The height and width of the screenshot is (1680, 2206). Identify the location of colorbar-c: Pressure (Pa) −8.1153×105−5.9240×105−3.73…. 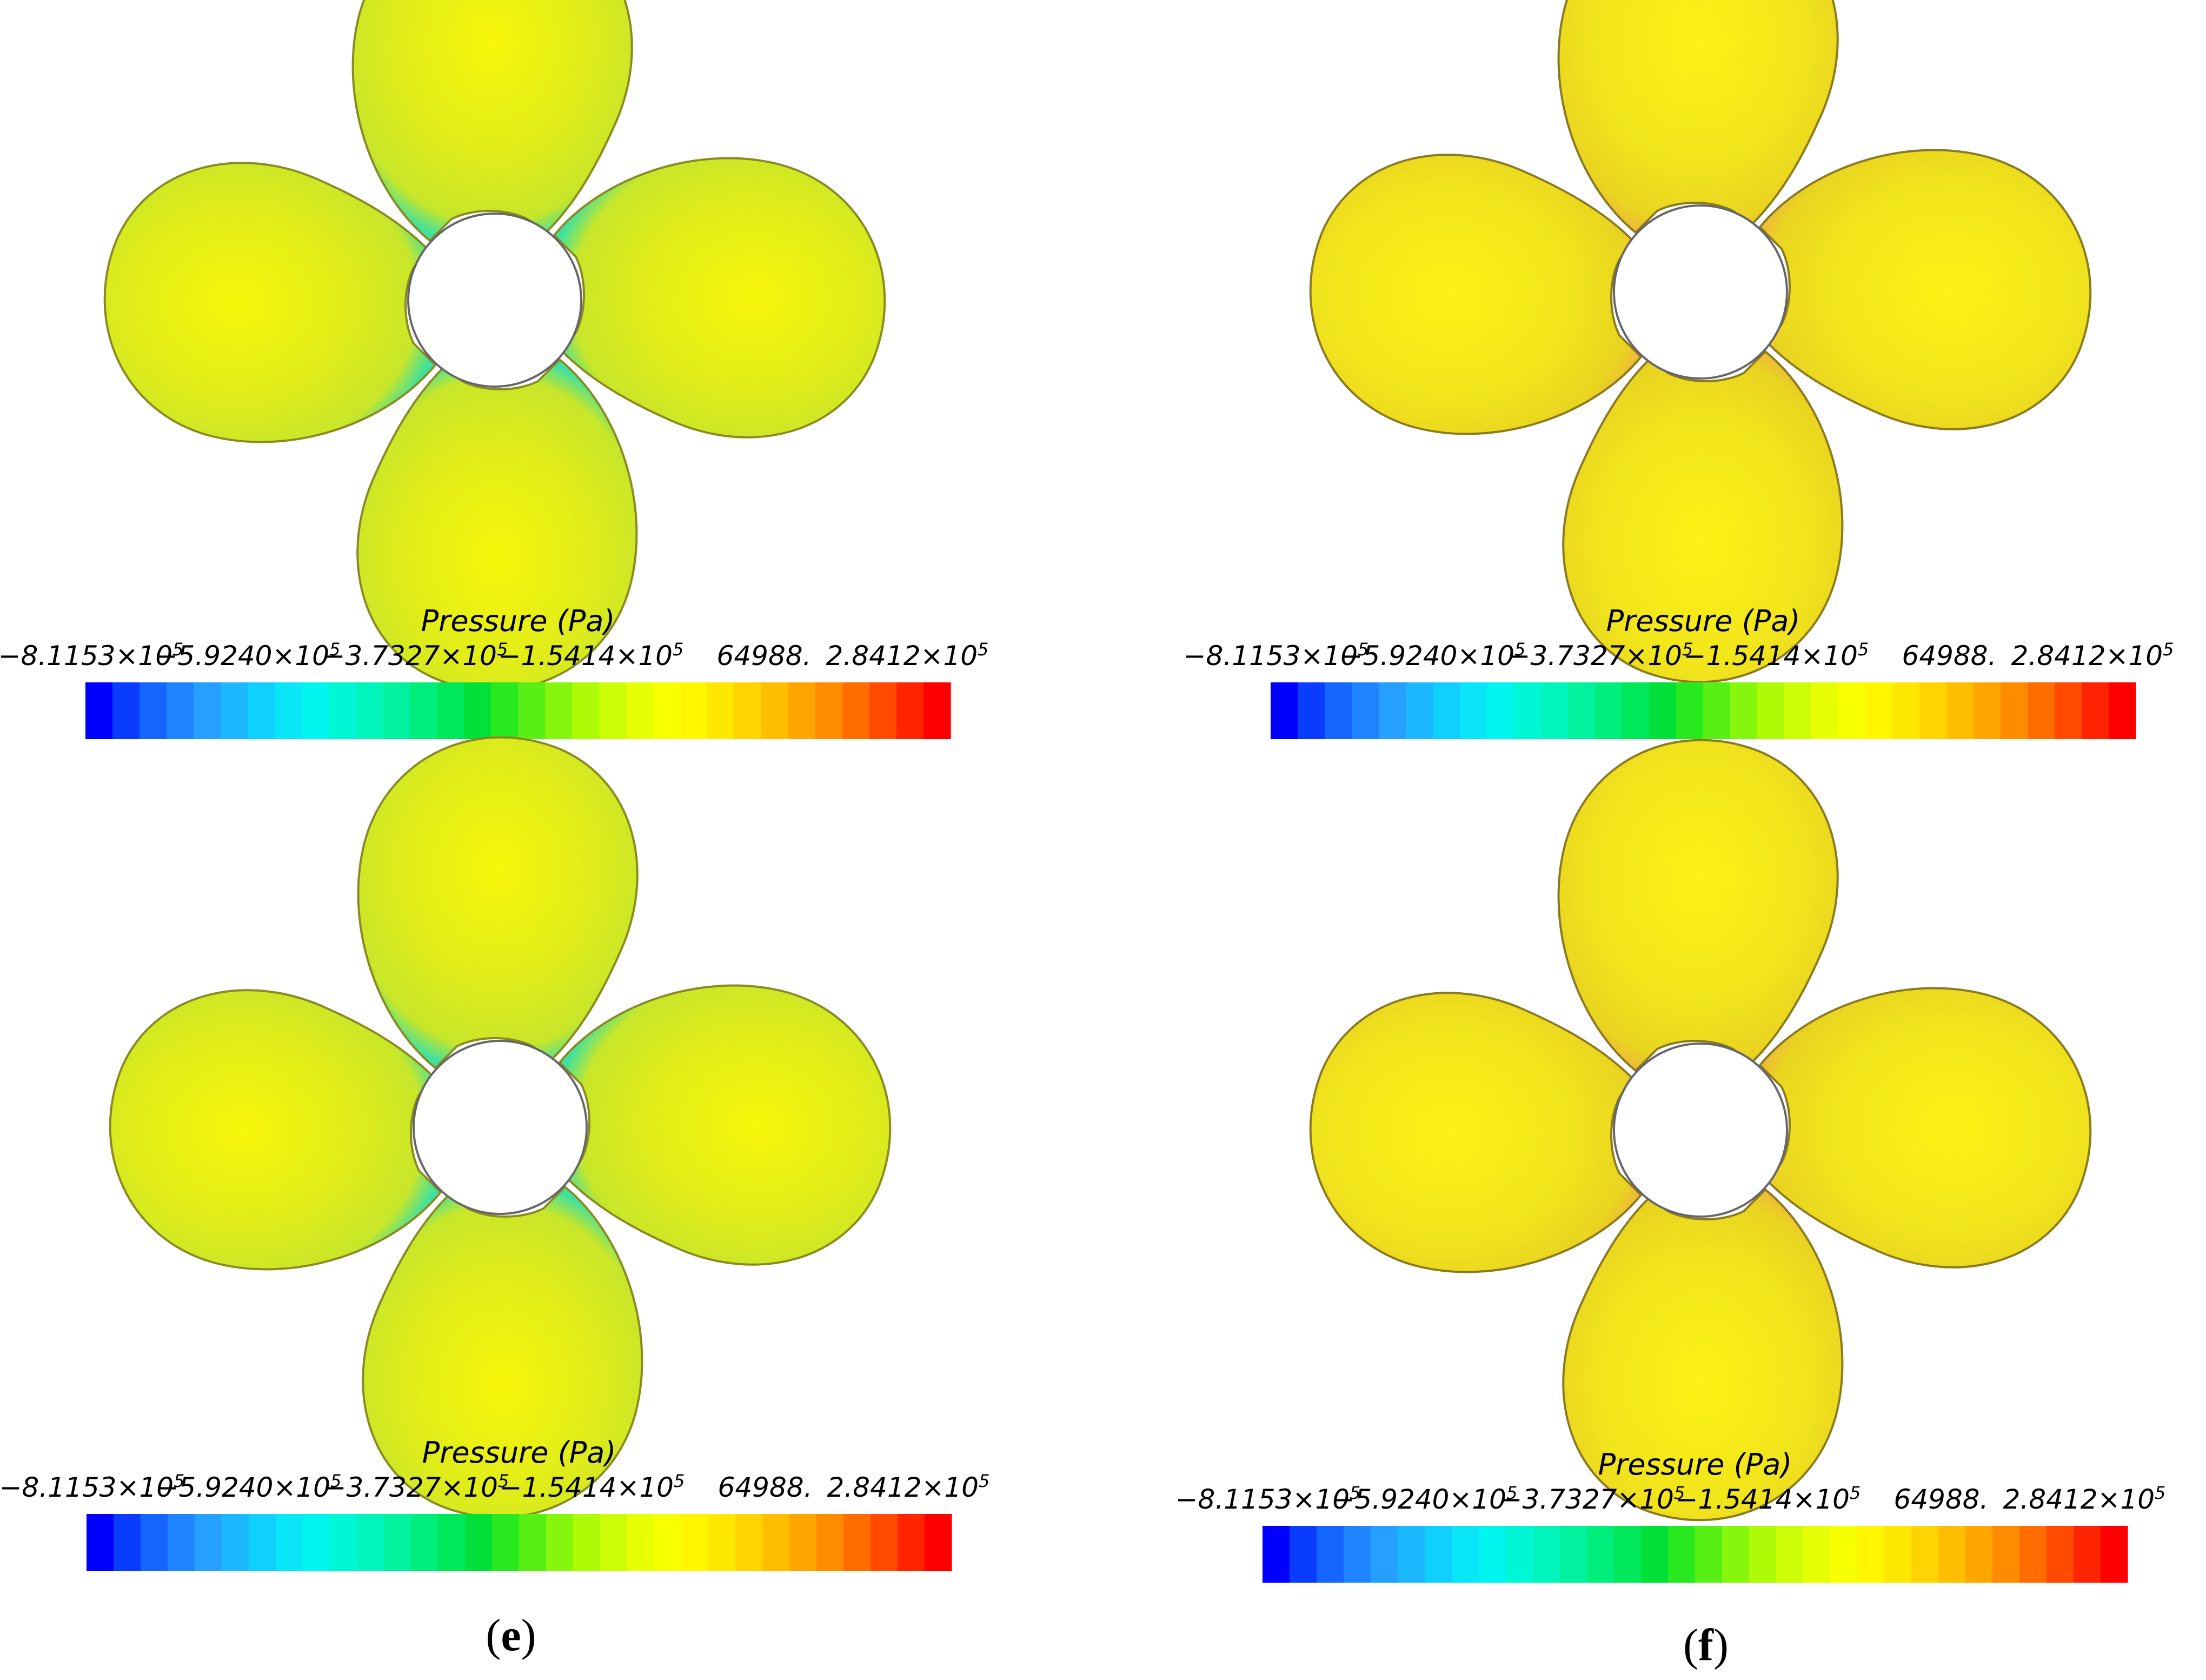
(494, 671).